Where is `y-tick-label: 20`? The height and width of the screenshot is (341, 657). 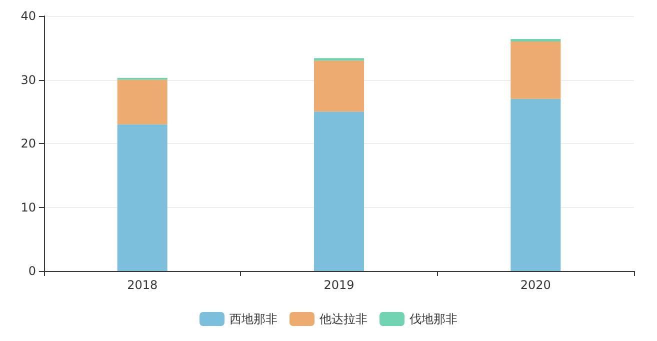
y-tick-label: 20 is located at coordinates (28, 143).